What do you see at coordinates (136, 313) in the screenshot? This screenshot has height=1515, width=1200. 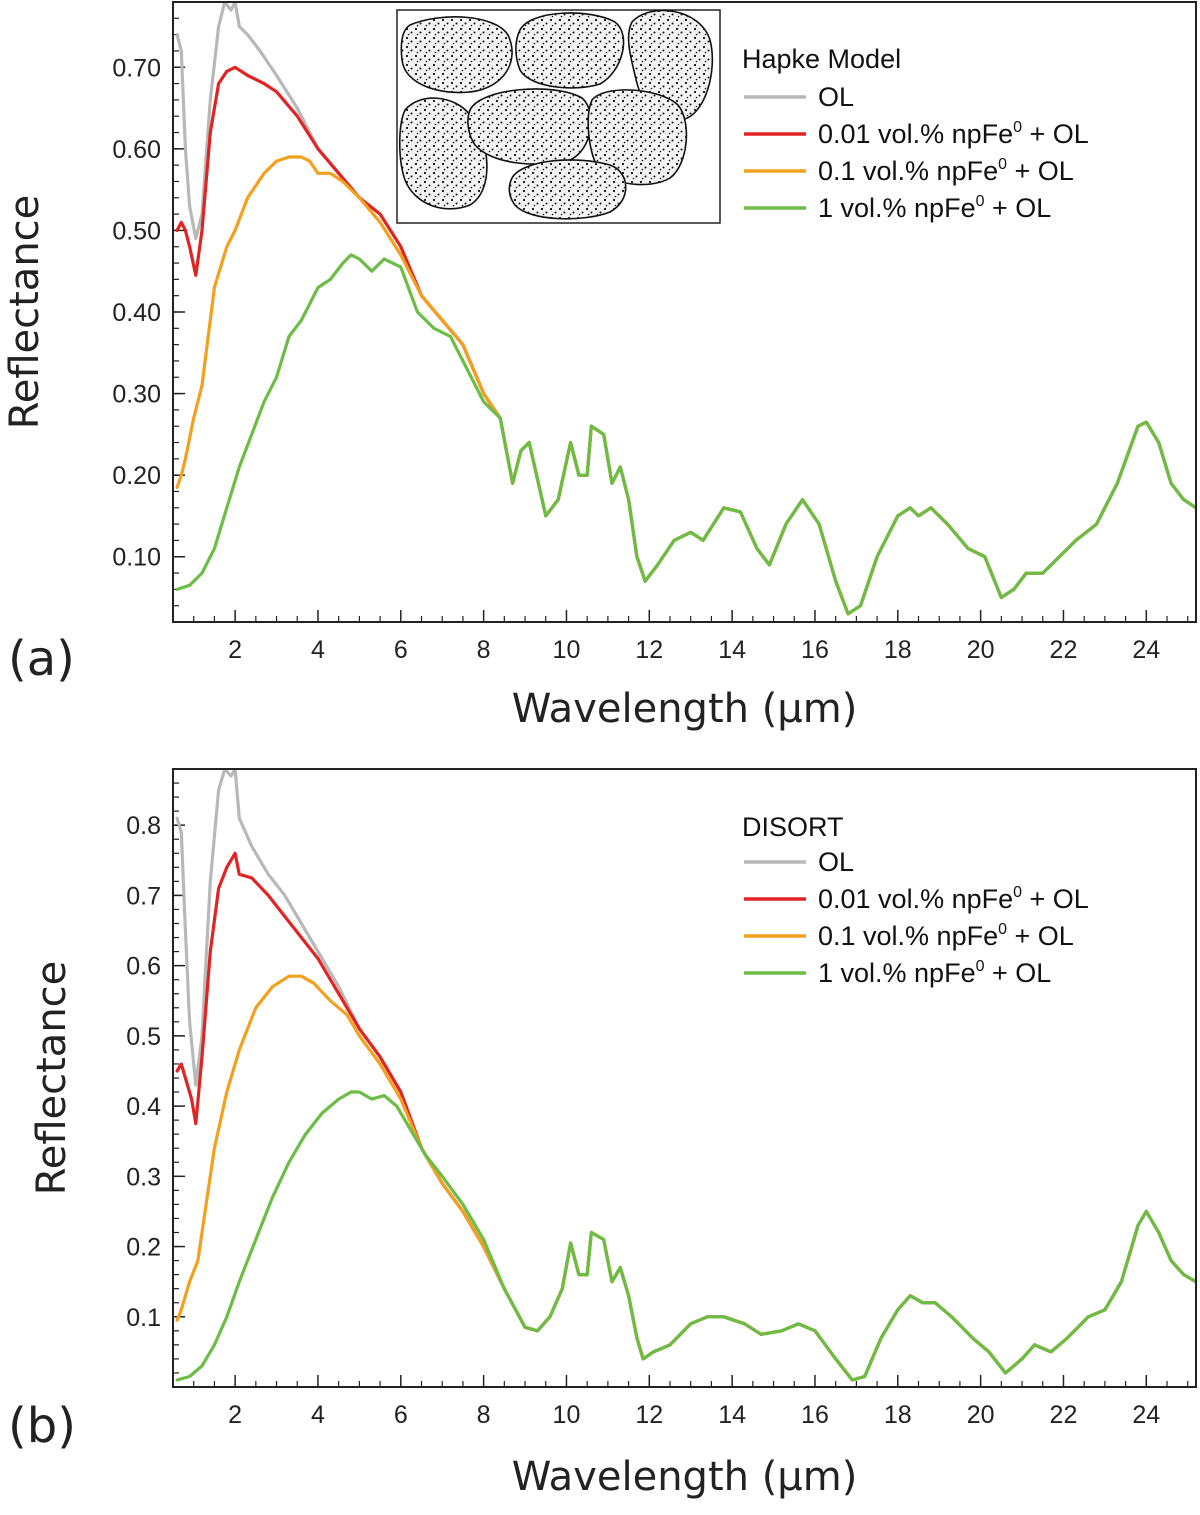 I see `y-tick-label: 0.40` at bounding box center [136, 313].